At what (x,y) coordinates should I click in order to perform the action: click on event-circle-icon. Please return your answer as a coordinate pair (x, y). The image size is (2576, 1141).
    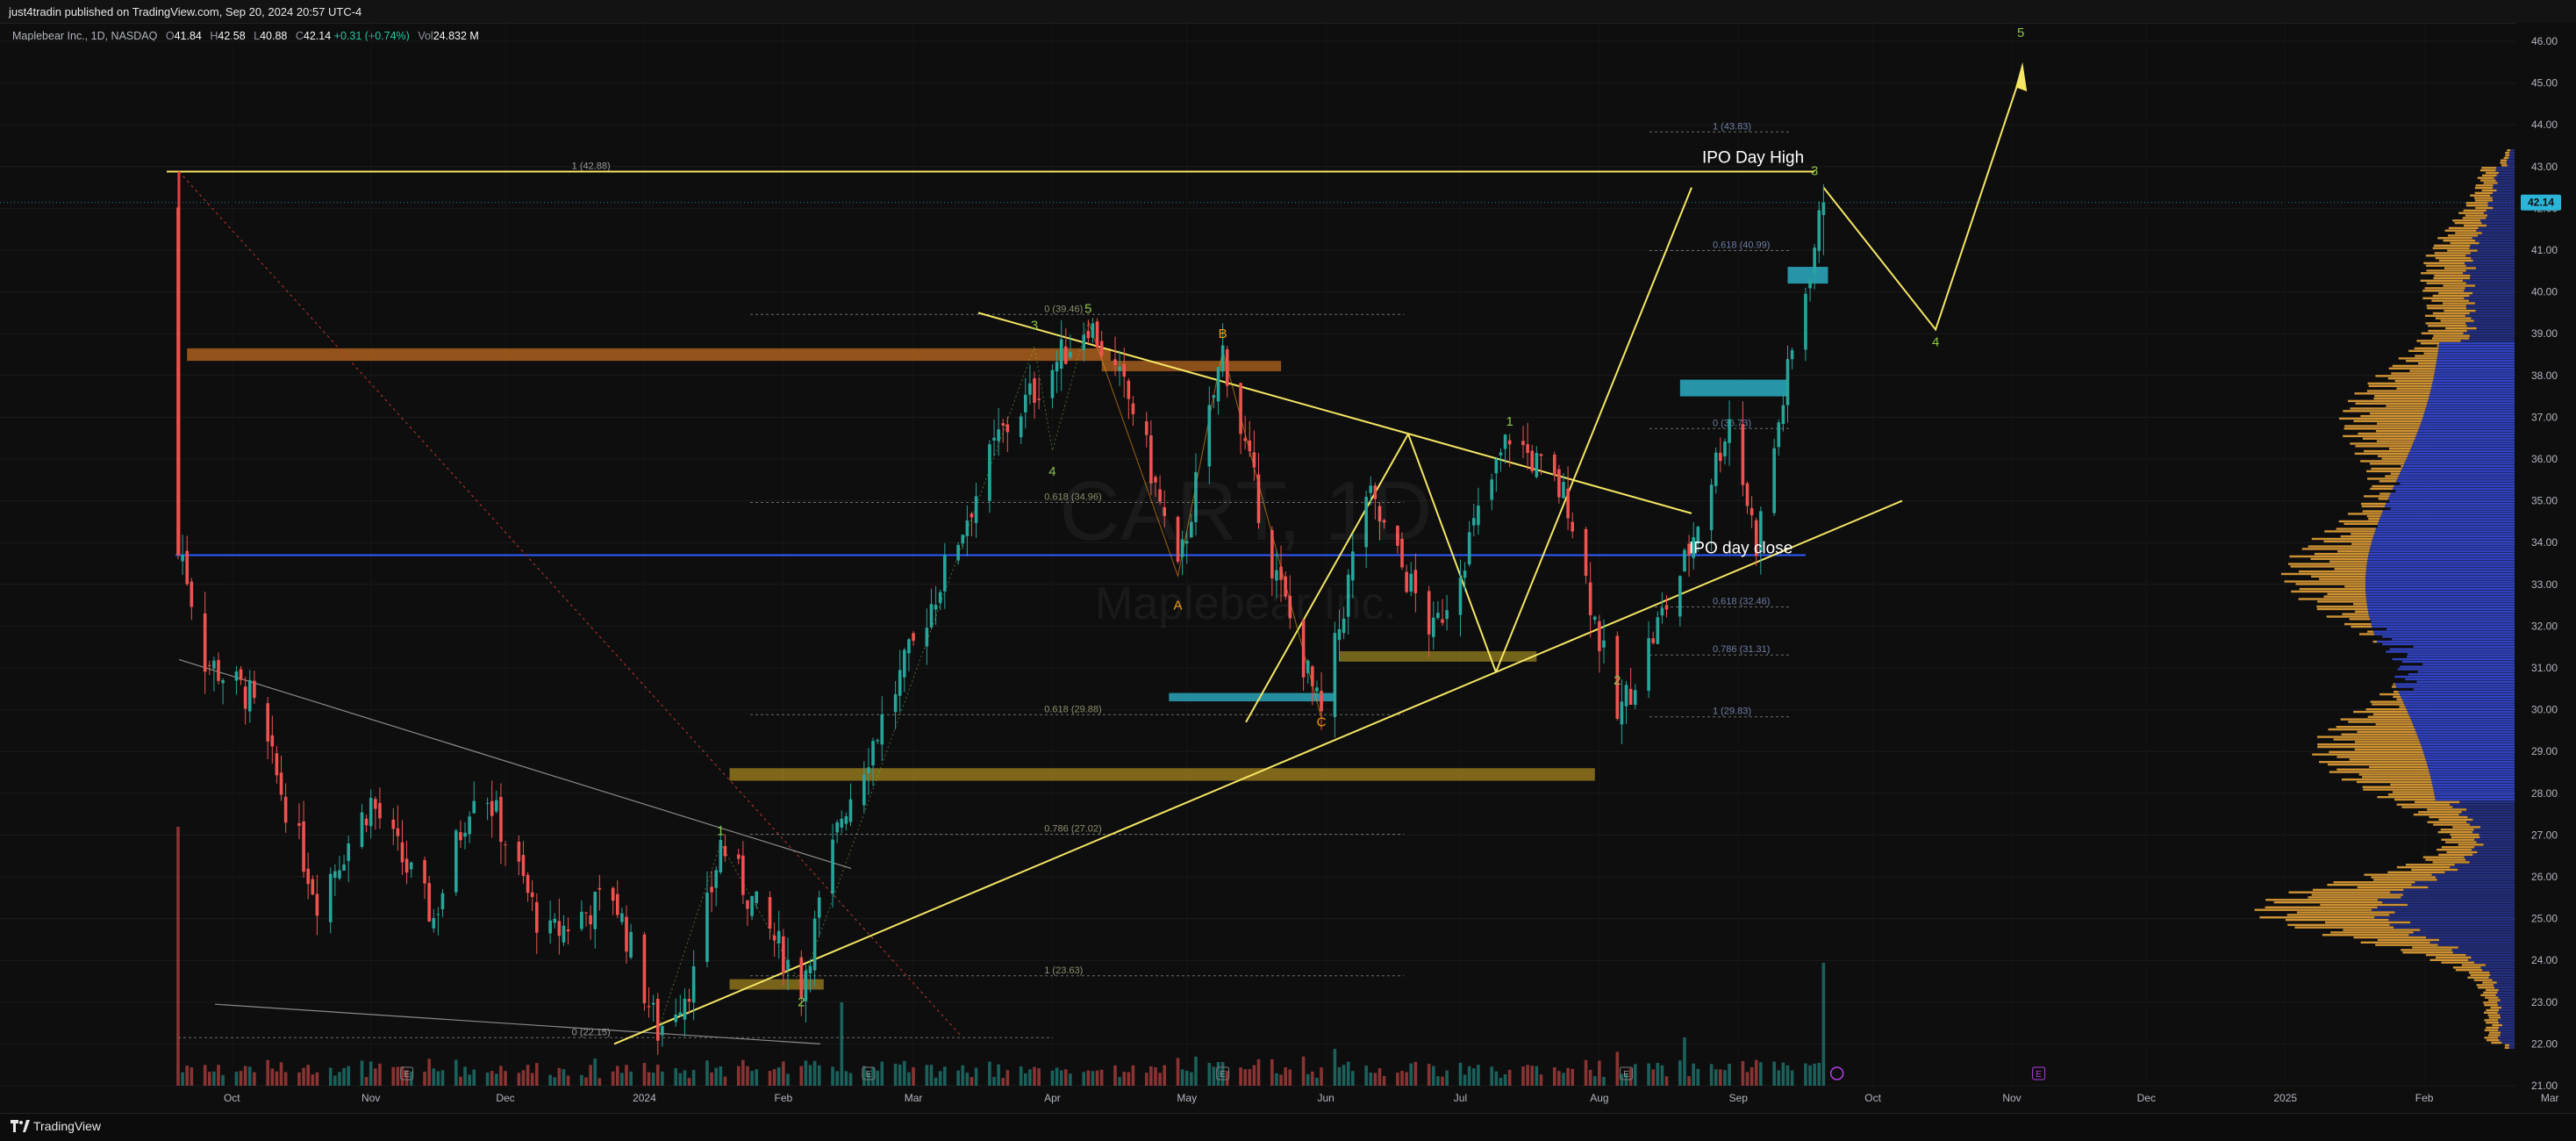
    Looking at the image, I should click on (1836, 1073).